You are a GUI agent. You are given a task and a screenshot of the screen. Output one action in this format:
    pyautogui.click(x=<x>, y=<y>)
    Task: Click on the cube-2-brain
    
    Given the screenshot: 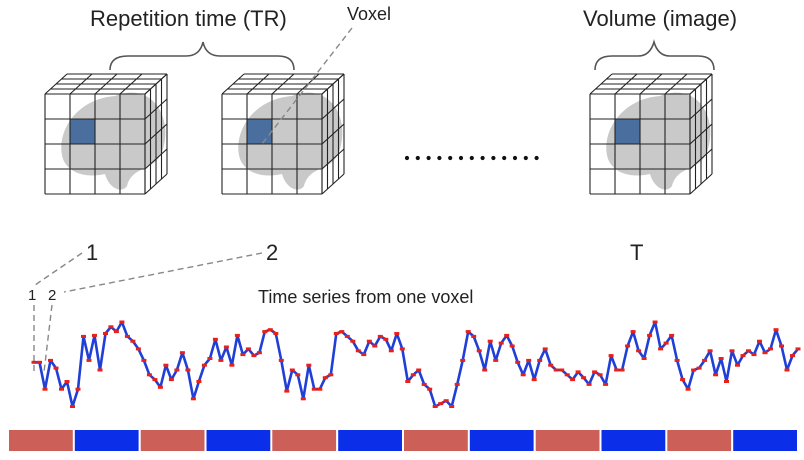 What is the action you would take?
    pyautogui.click(x=290, y=141)
    